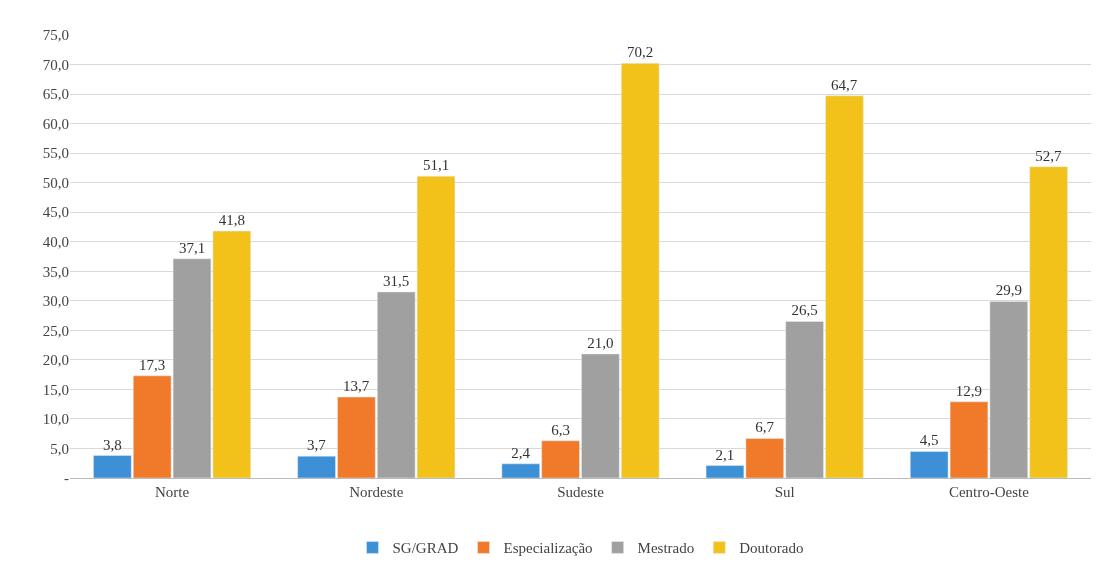 The image size is (1111, 576). What do you see at coordinates (784, 492) in the screenshot?
I see `x-tick-label: Sul` at bounding box center [784, 492].